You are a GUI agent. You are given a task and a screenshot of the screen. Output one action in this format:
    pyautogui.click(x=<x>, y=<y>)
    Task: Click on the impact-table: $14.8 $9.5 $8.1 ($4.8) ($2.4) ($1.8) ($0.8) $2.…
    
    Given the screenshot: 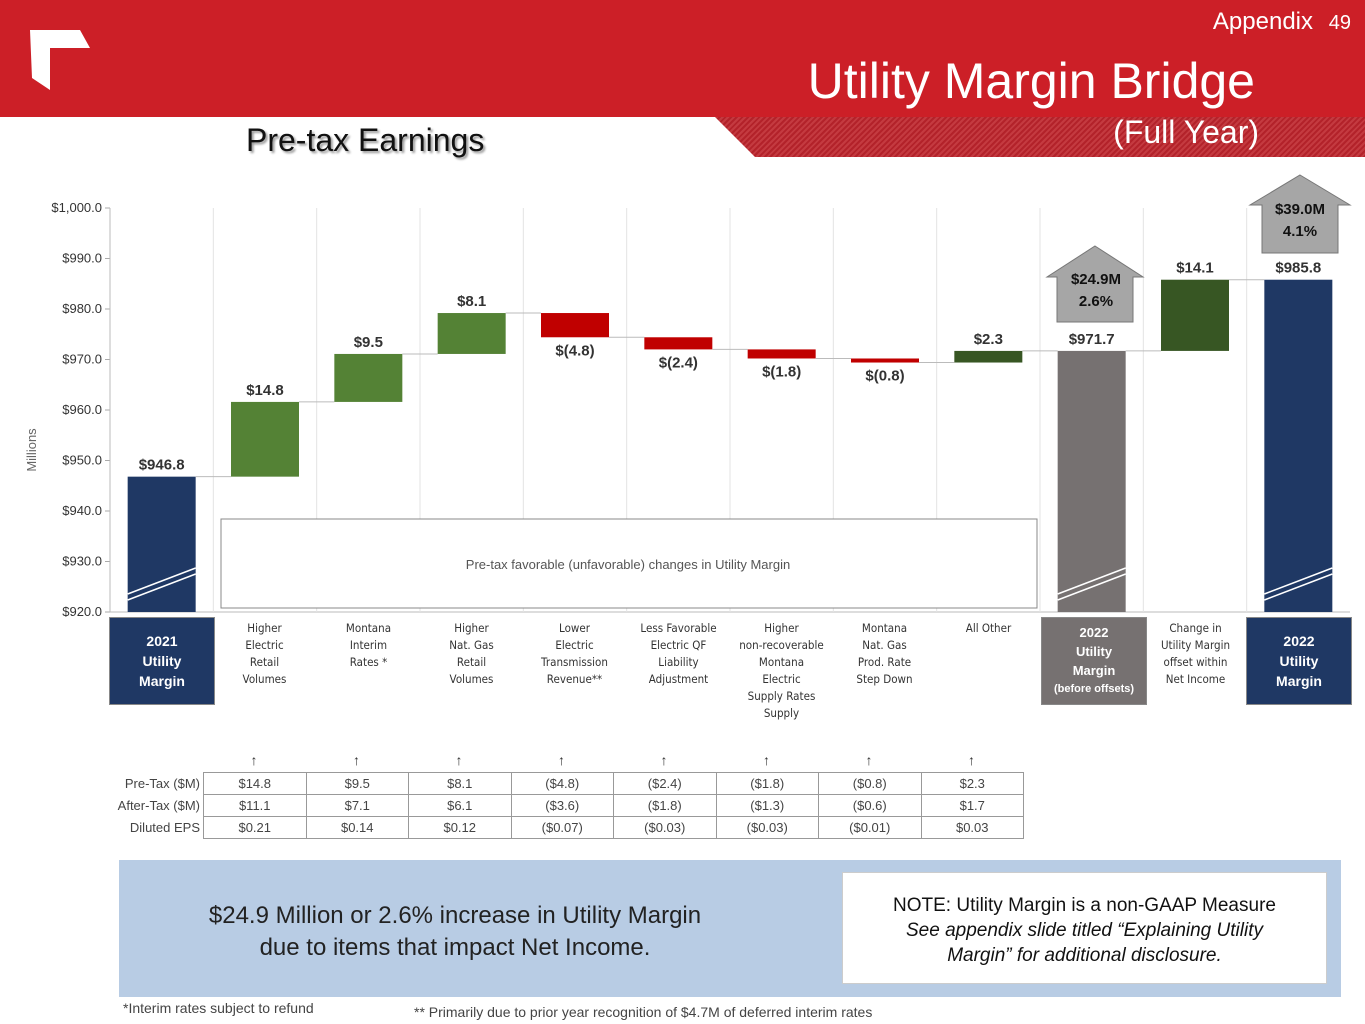 What is the action you would take?
    pyautogui.click(x=613, y=805)
    